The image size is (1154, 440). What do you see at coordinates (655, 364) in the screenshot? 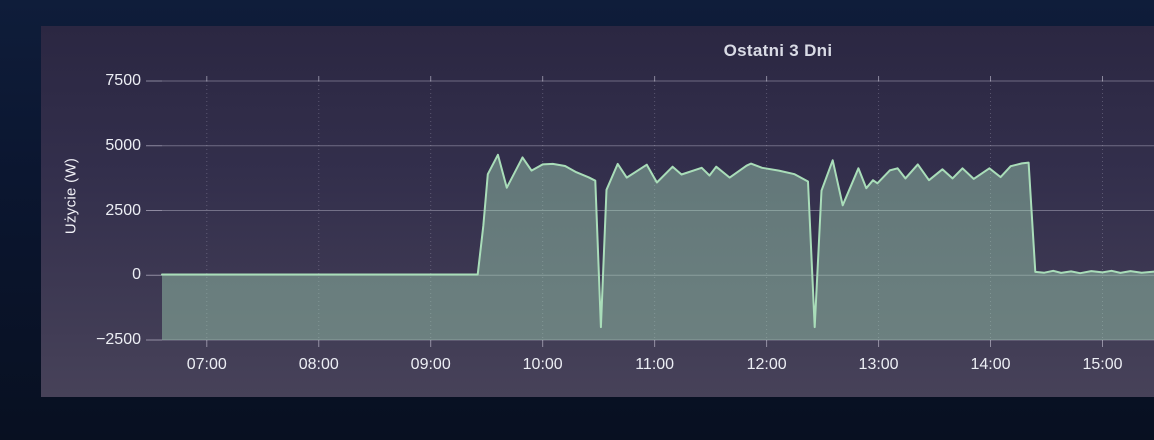
I see `x-tick-label: 11:00` at bounding box center [655, 364].